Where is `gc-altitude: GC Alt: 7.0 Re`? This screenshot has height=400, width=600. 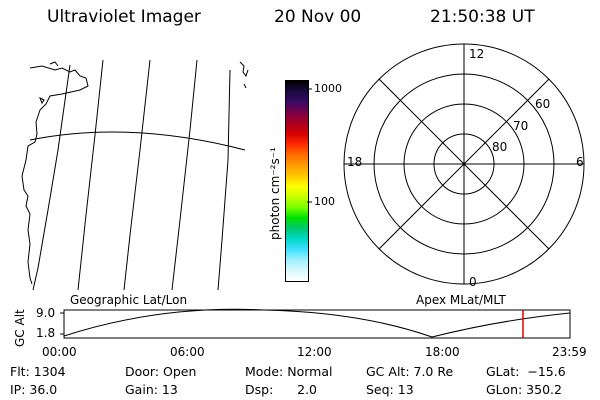 gc-altitude: GC Alt: 7.0 Re is located at coordinates (410, 371).